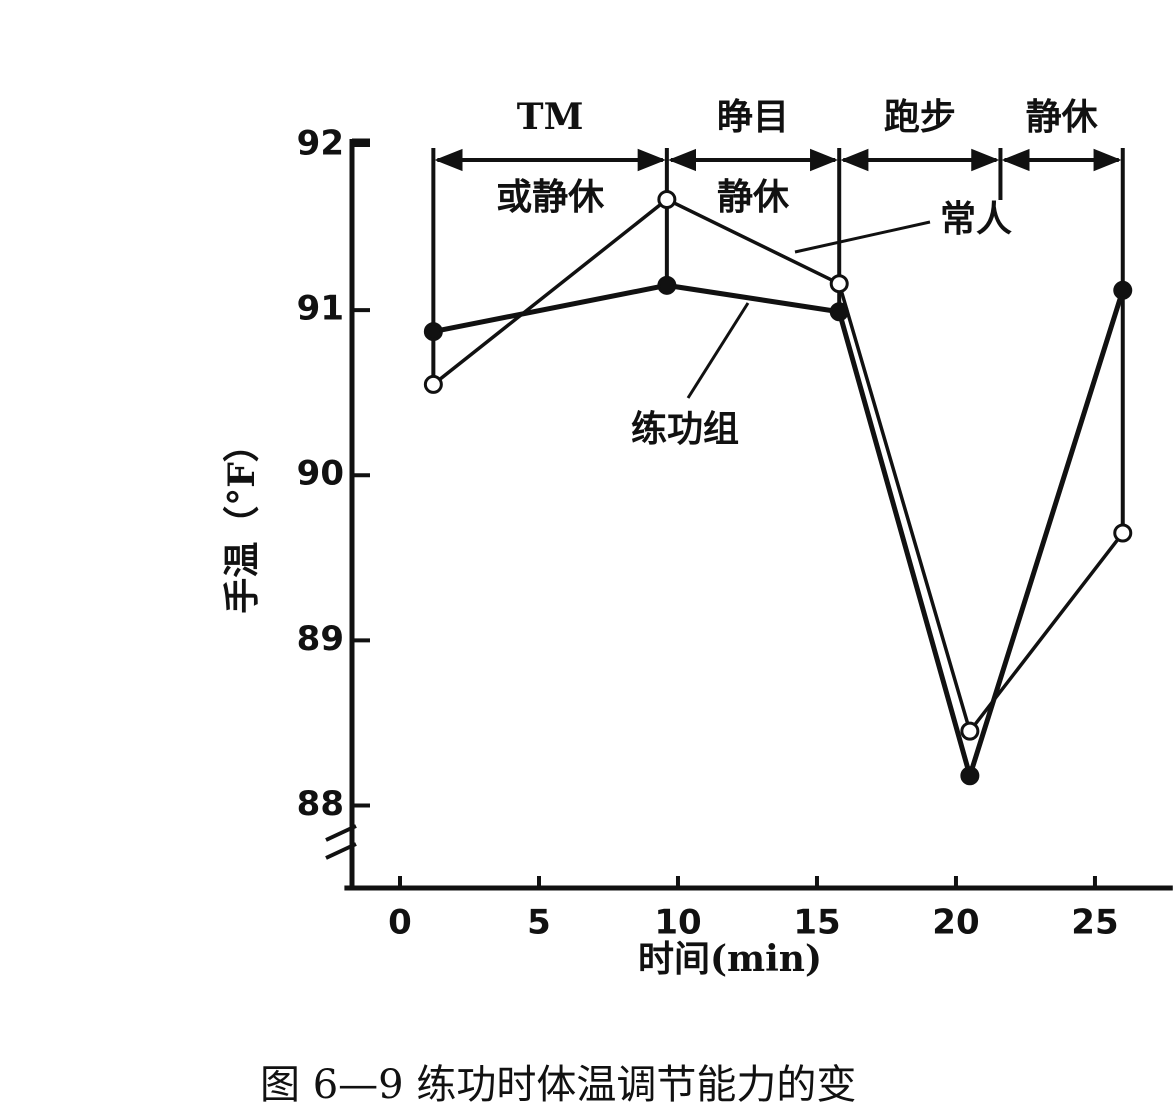  I want to click on y-tick-label: 91, so click(320, 309).